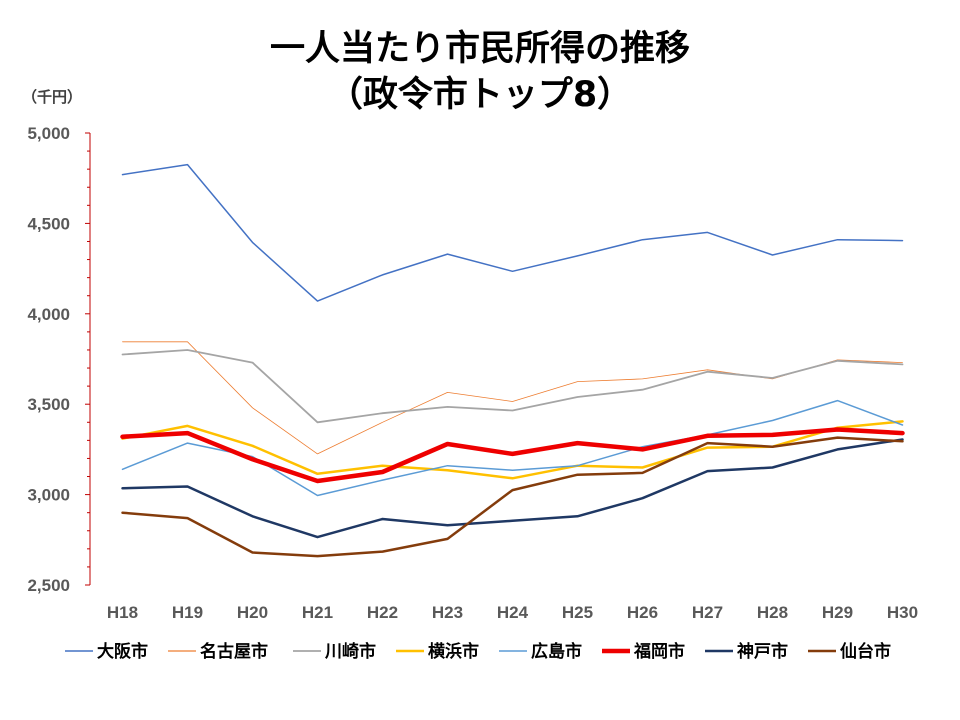 This screenshot has width=960, height=720. I want to click on series-line-福岡市, so click(512, 455).